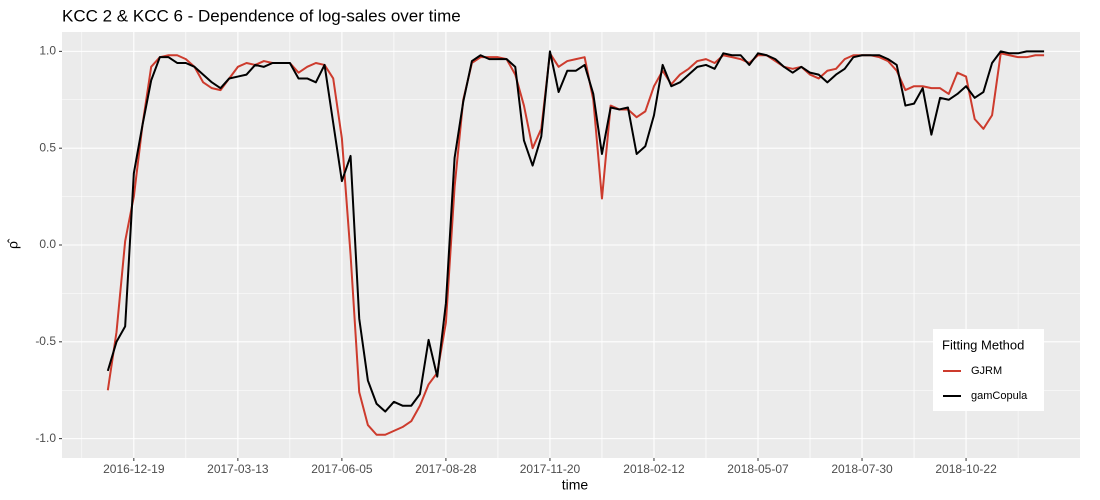 Image resolution: width=1100 pixels, height=500 pixels. I want to click on legend: Fitting Method GJRM gamCopula, so click(988, 370).